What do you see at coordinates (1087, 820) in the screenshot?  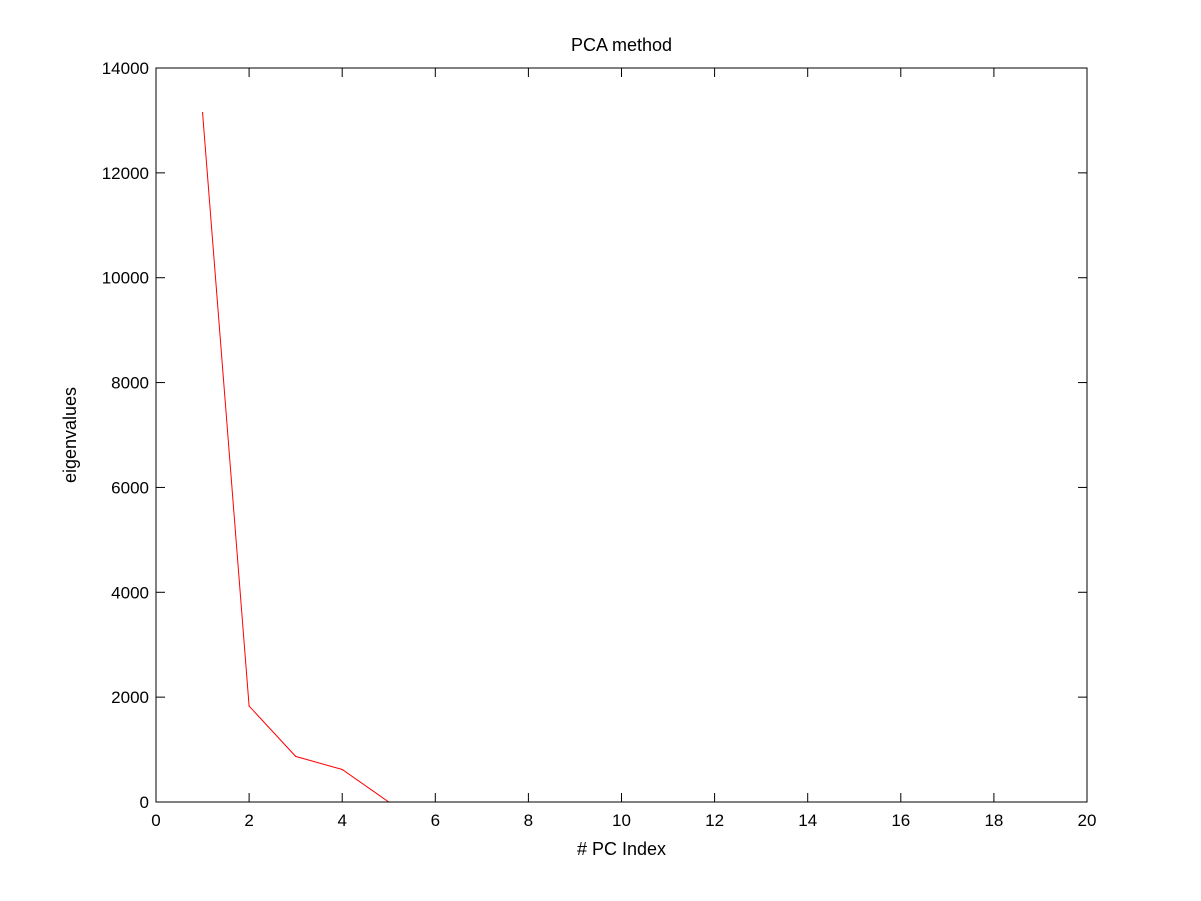 I see `x-tick-label: 20` at bounding box center [1087, 820].